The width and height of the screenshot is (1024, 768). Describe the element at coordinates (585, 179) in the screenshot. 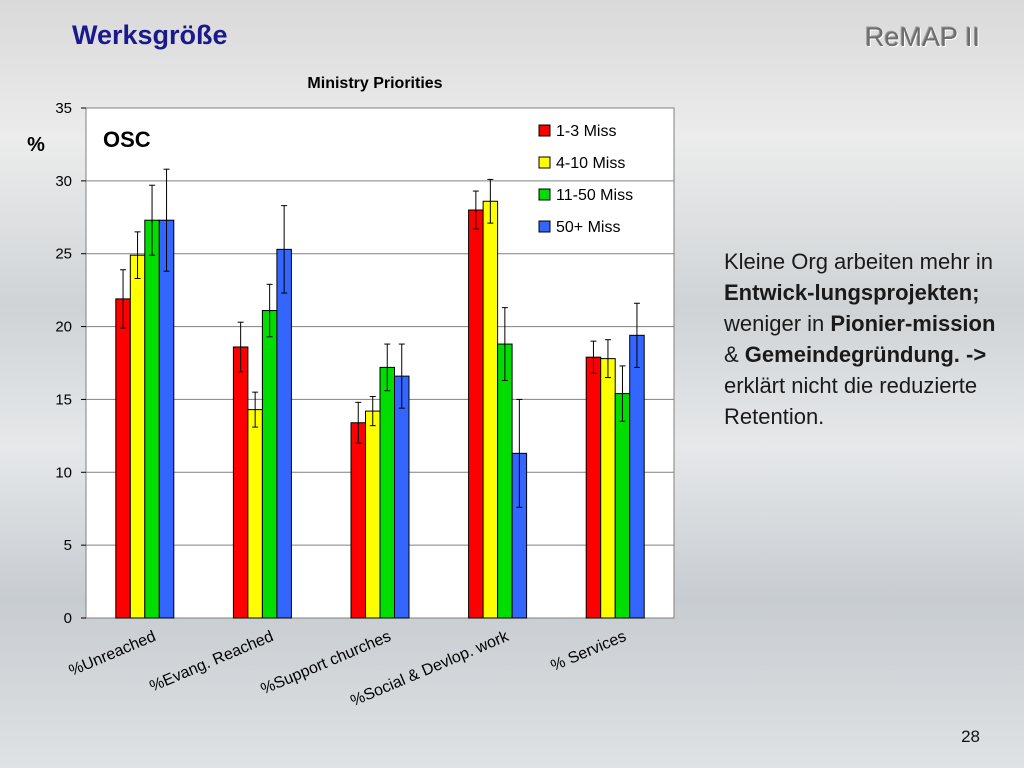

I see `legend: 1-3 Miss 4-10 Miss 11-50 Miss 50+ Miss` at that location.